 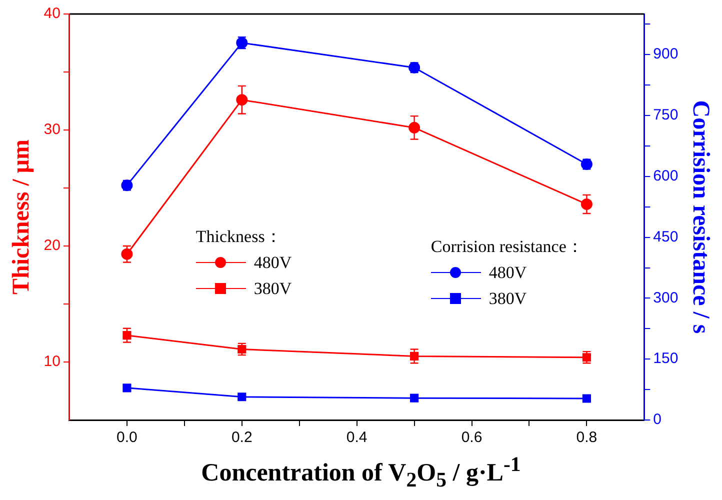 What do you see at coordinates (471, 437) in the screenshot?
I see `x-tick-label: 0.6` at bounding box center [471, 437].